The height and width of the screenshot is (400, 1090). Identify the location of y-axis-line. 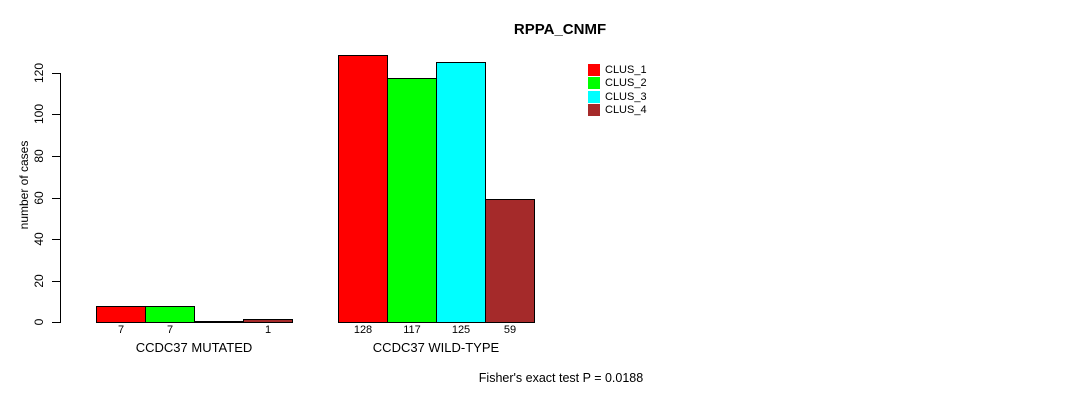
(60, 198).